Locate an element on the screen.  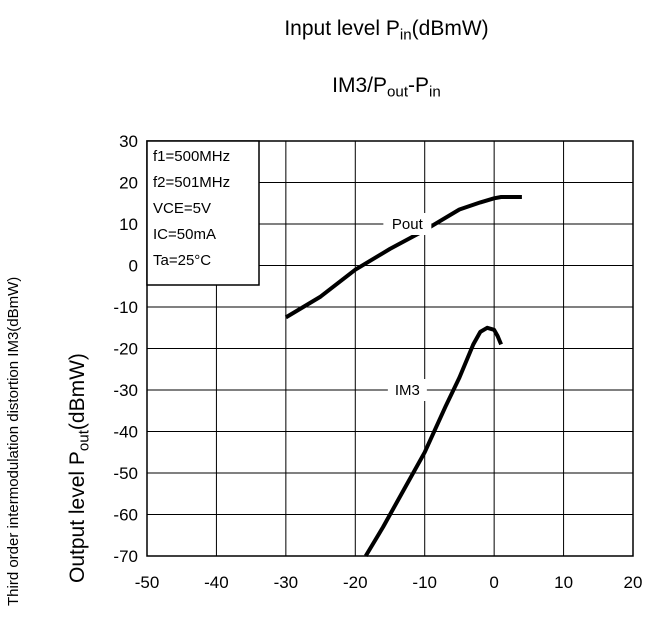
x-tick-label: -50 is located at coordinates (147, 582).